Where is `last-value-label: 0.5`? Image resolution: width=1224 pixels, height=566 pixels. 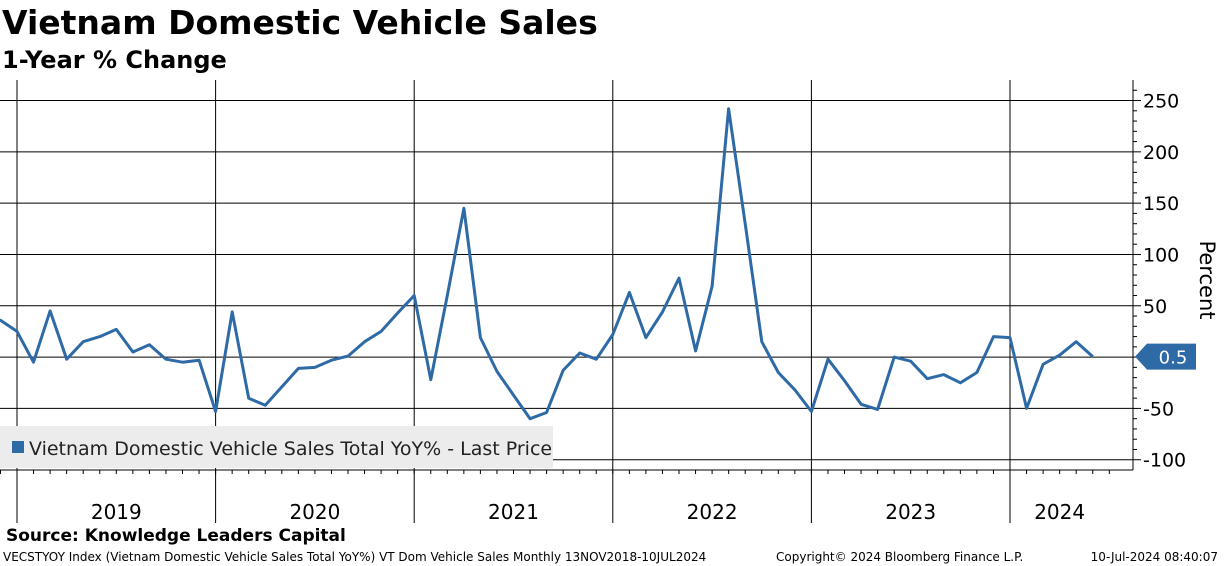
last-value-label: 0.5 is located at coordinates (1173, 358).